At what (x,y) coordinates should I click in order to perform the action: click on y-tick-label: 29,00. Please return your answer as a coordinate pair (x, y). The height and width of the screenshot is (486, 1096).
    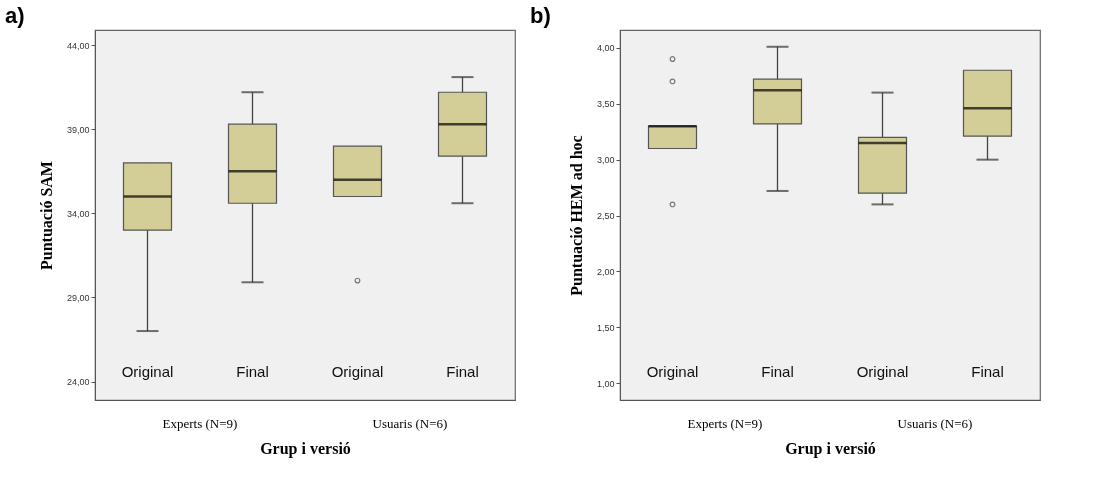
    Looking at the image, I should click on (78, 297).